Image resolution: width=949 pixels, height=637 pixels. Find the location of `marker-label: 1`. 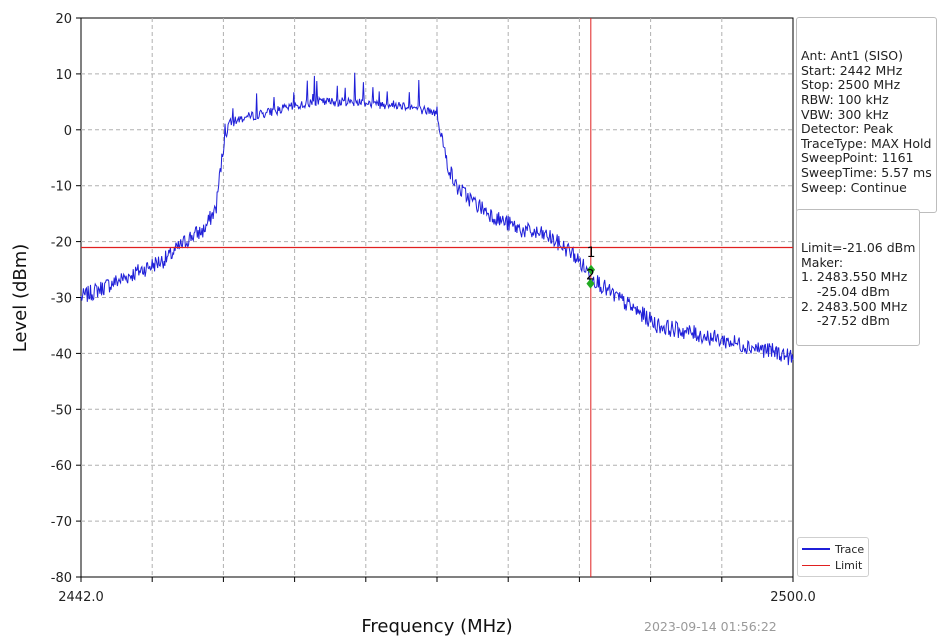

marker-label: 1 is located at coordinates (591, 253).